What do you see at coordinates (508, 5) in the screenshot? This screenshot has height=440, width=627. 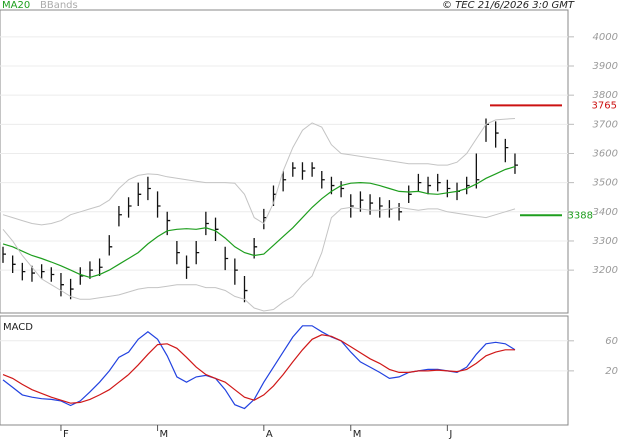 I see `copyright: © TEC 21/6/2026 3:0 GMT` at bounding box center [508, 5].